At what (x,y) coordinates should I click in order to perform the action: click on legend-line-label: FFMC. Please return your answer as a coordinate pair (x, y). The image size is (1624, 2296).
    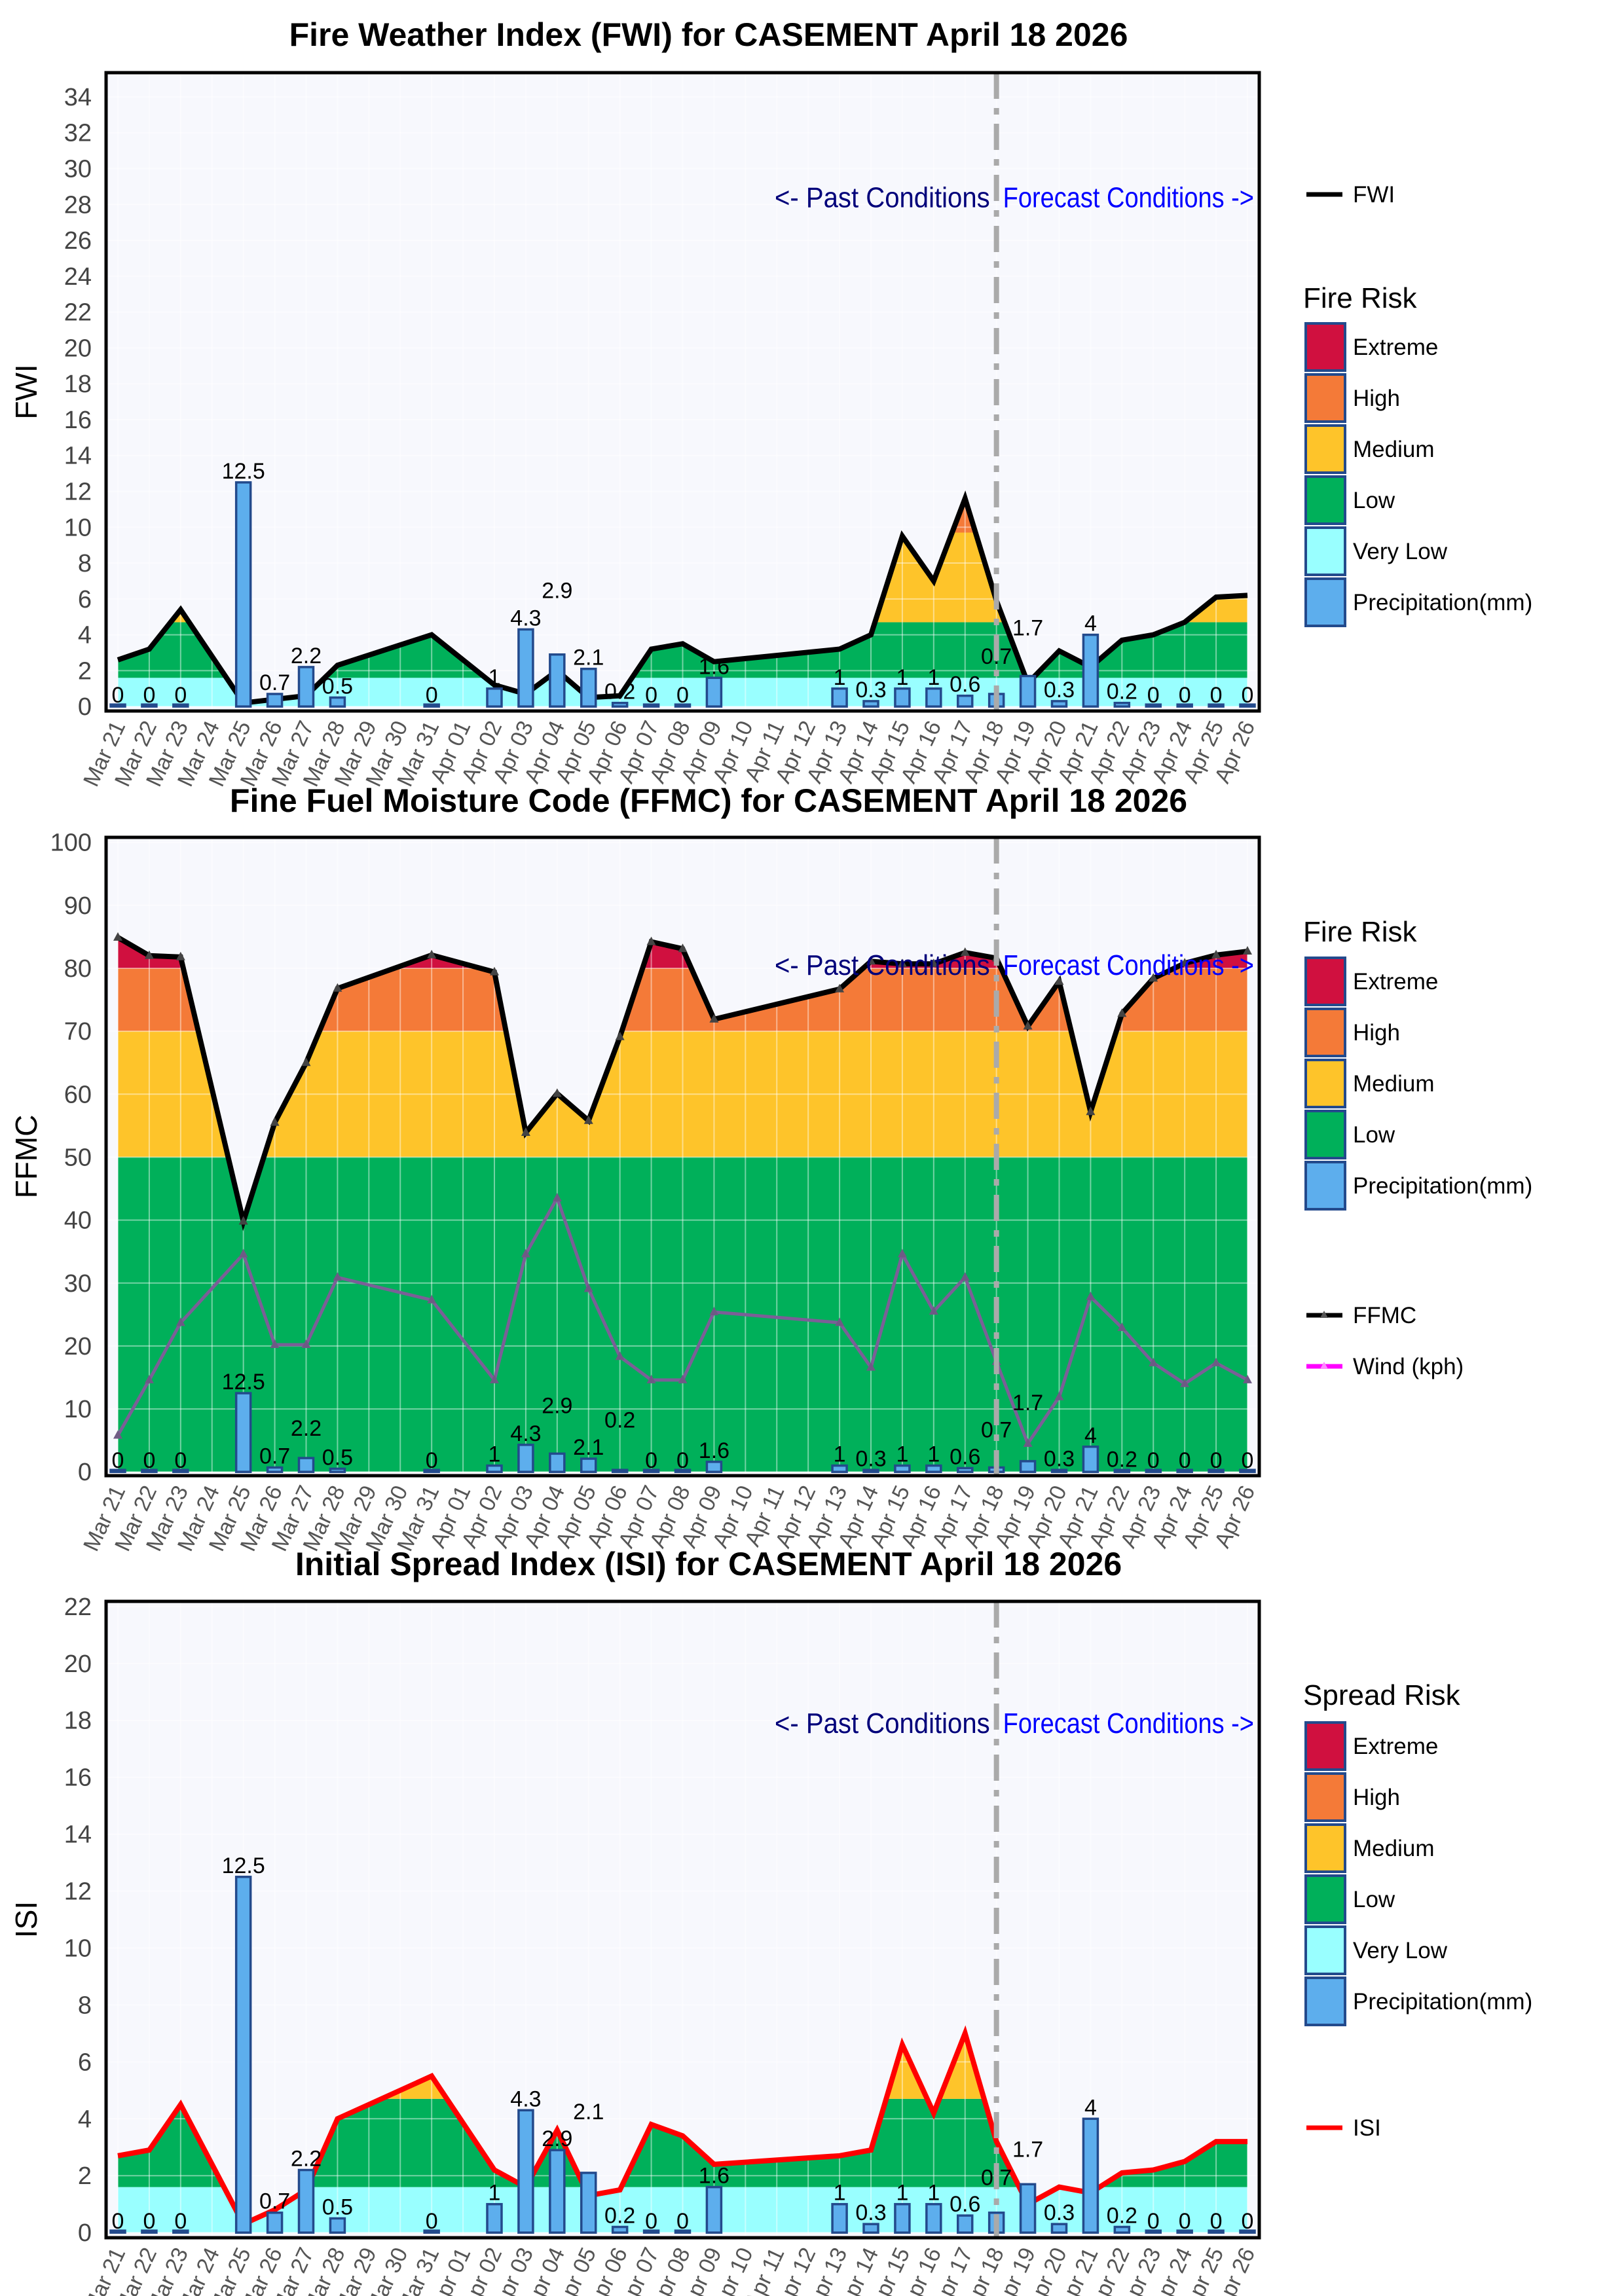
    Looking at the image, I should click on (1384, 1315).